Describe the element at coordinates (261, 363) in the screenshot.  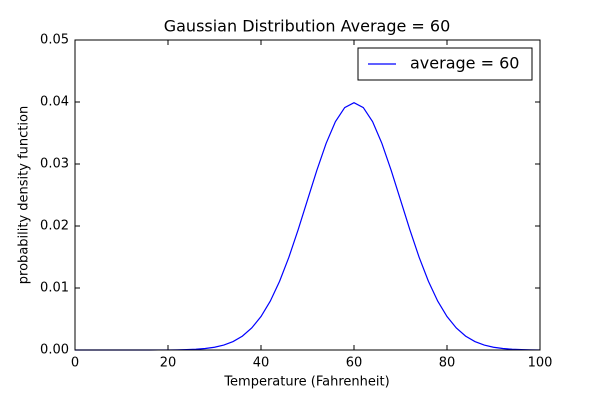
I see `x-tick-label: 40` at that location.